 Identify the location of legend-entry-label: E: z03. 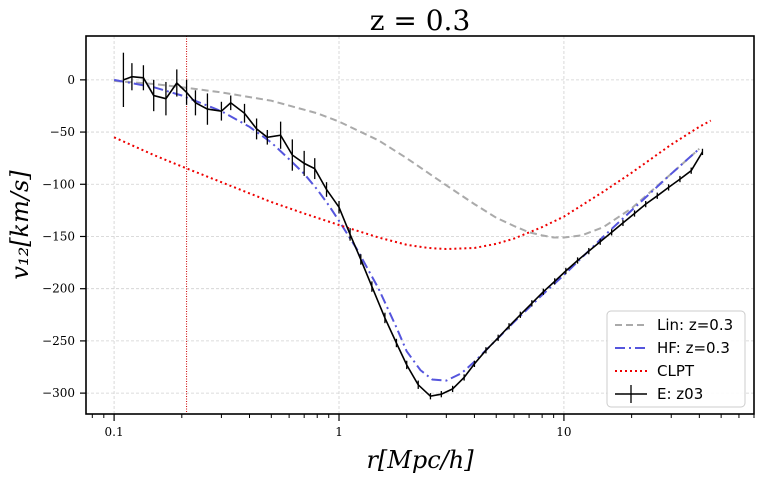
(680, 394).